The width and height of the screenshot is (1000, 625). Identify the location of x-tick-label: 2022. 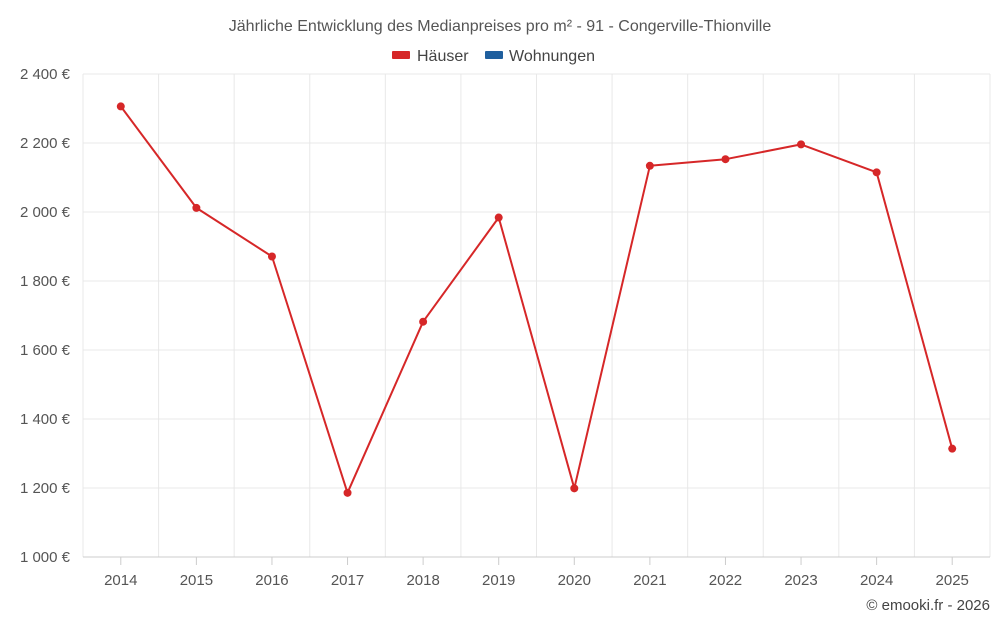
(725, 580).